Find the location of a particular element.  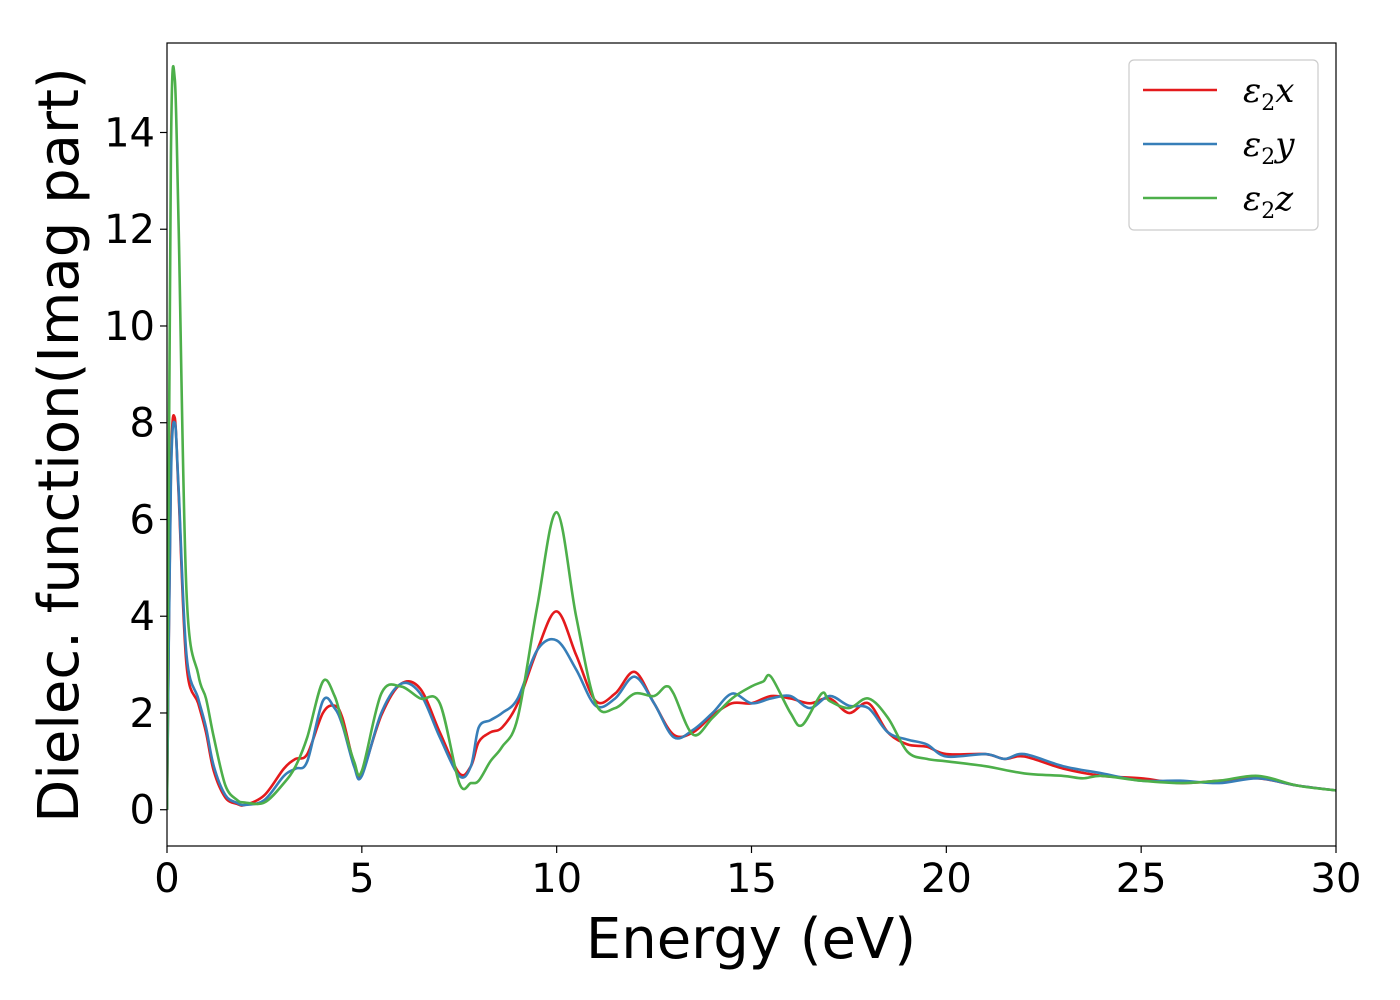

y-tick-label: 4 is located at coordinates (142, 617).